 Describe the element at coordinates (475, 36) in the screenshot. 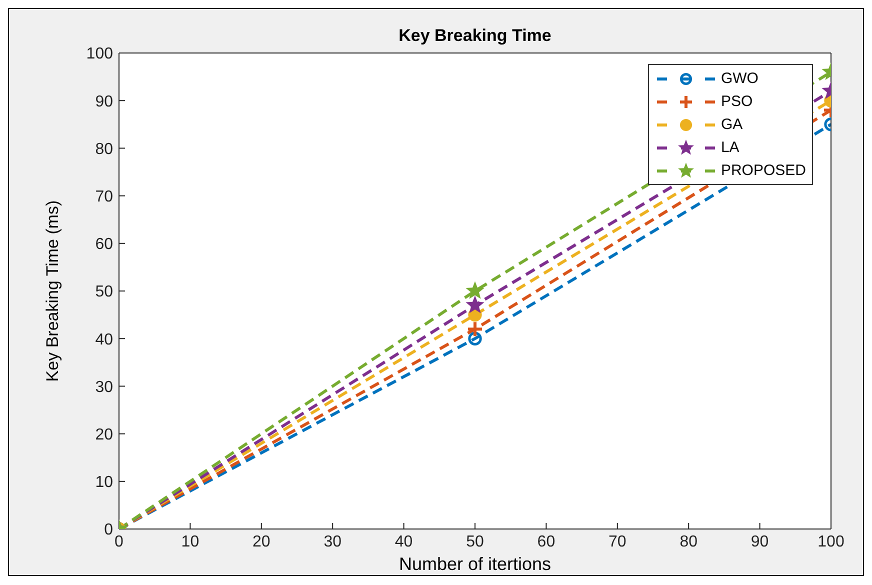

I see `chart-title: Key Breaking Time` at that location.